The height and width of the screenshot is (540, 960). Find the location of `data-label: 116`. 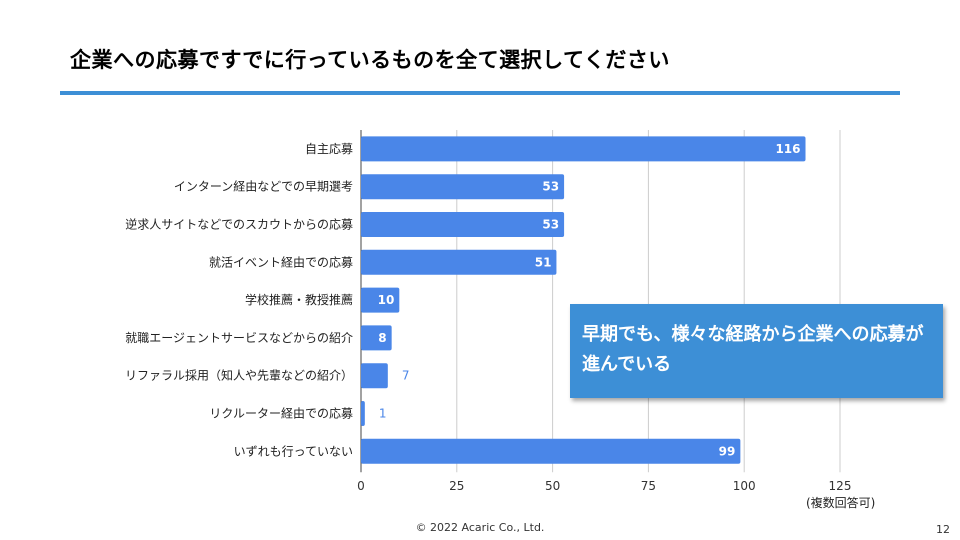

data-label: 116 is located at coordinates (787, 149).